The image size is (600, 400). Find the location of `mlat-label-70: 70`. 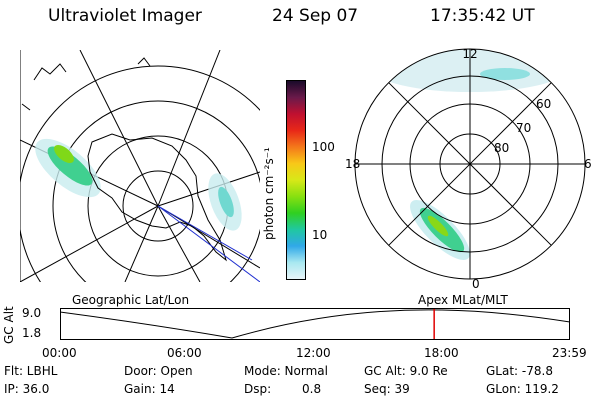

mlat-label-70: 70 is located at coordinates (523, 128).